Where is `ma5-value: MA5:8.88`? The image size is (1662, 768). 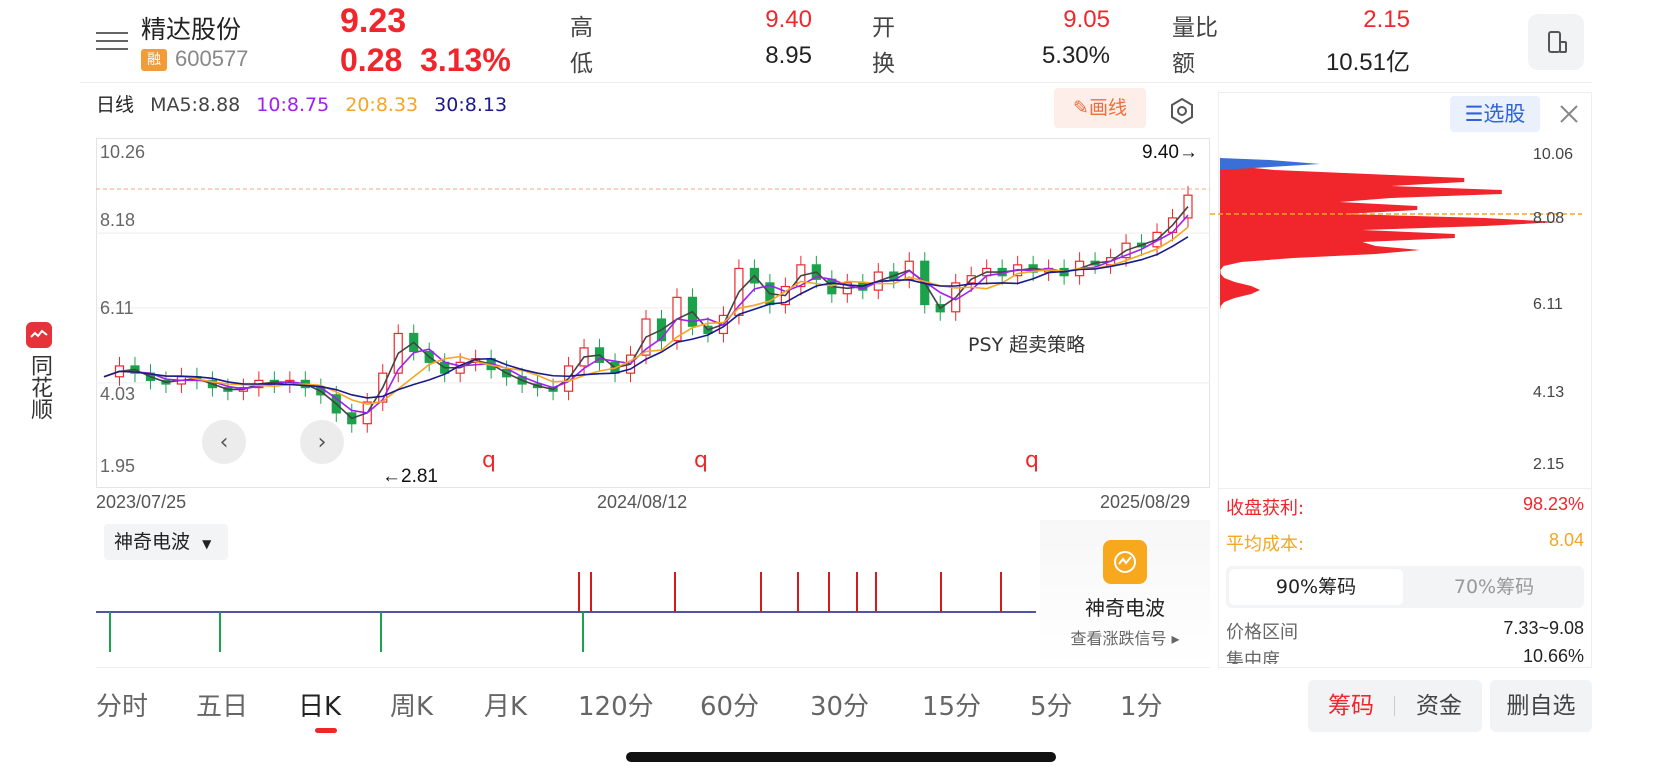 ma5-value: MA5:8.88 is located at coordinates (195, 105).